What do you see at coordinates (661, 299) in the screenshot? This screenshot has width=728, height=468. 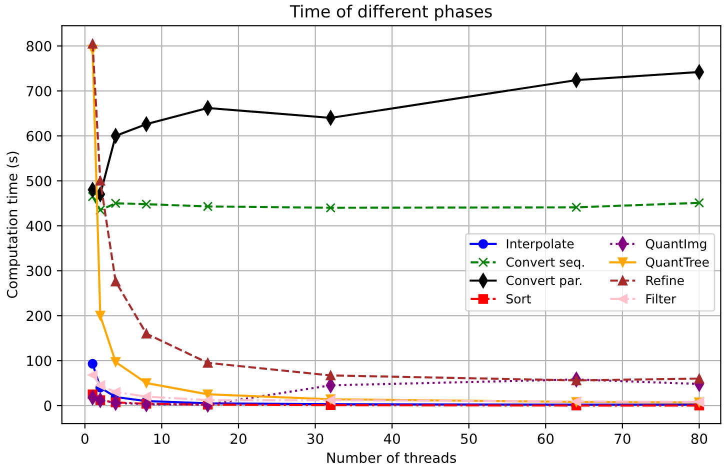 I see `legend-label: Filter` at bounding box center [661, 299].